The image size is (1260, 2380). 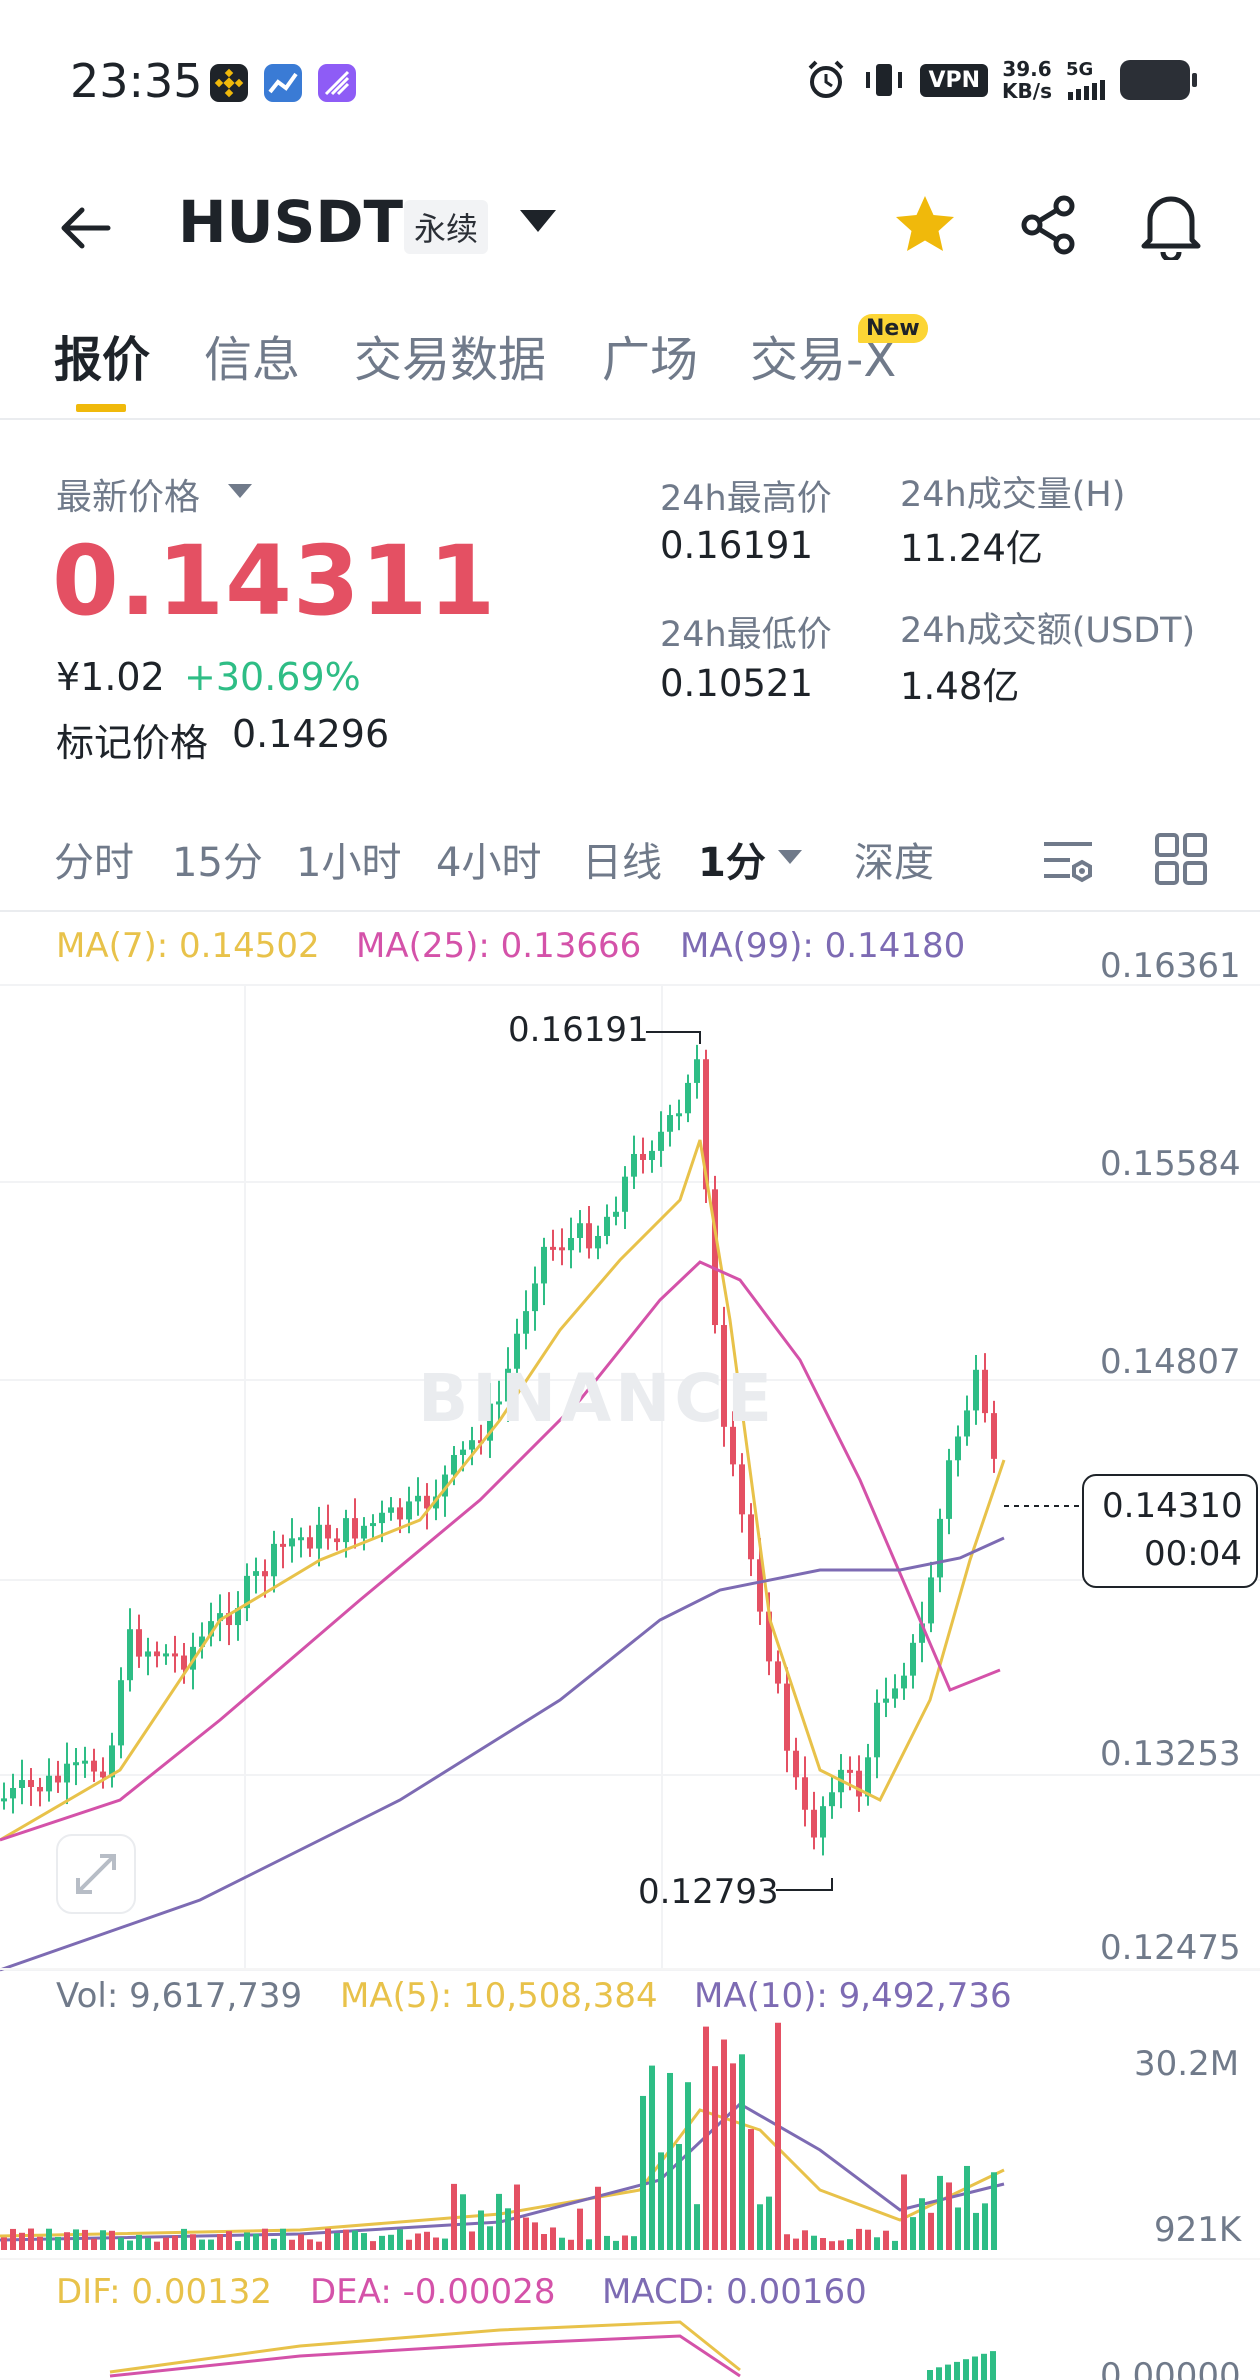 I want to click on status-indicators: VPN 39.6 KB/s 5G, so click(x=1000, y=80).